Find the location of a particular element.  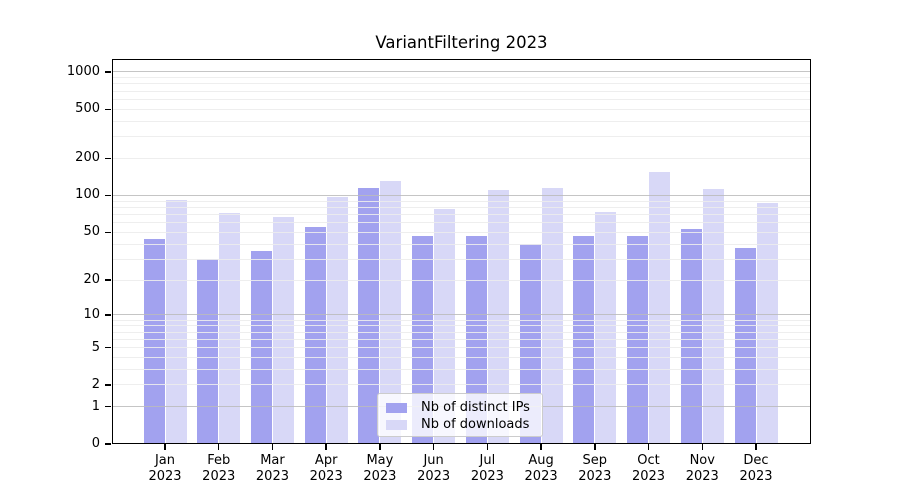

bar-downloads-sep is located at coordinates (606, 328).